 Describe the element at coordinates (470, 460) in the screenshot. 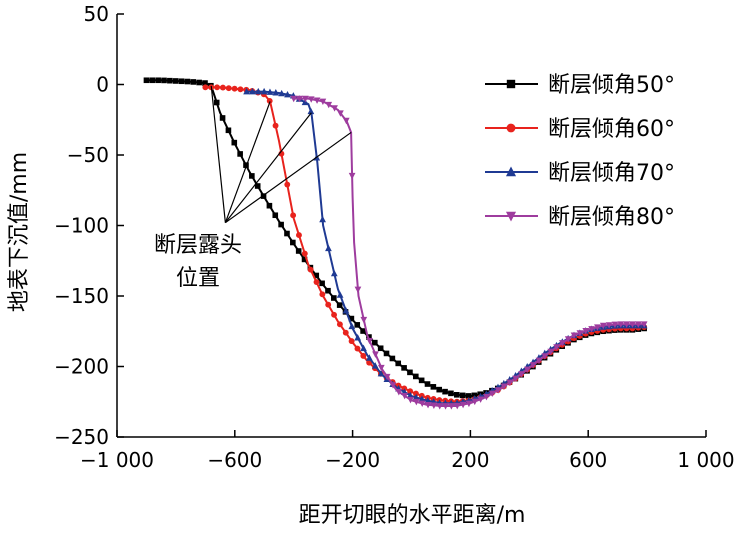

I see `x-tick-label: 200` at that location.